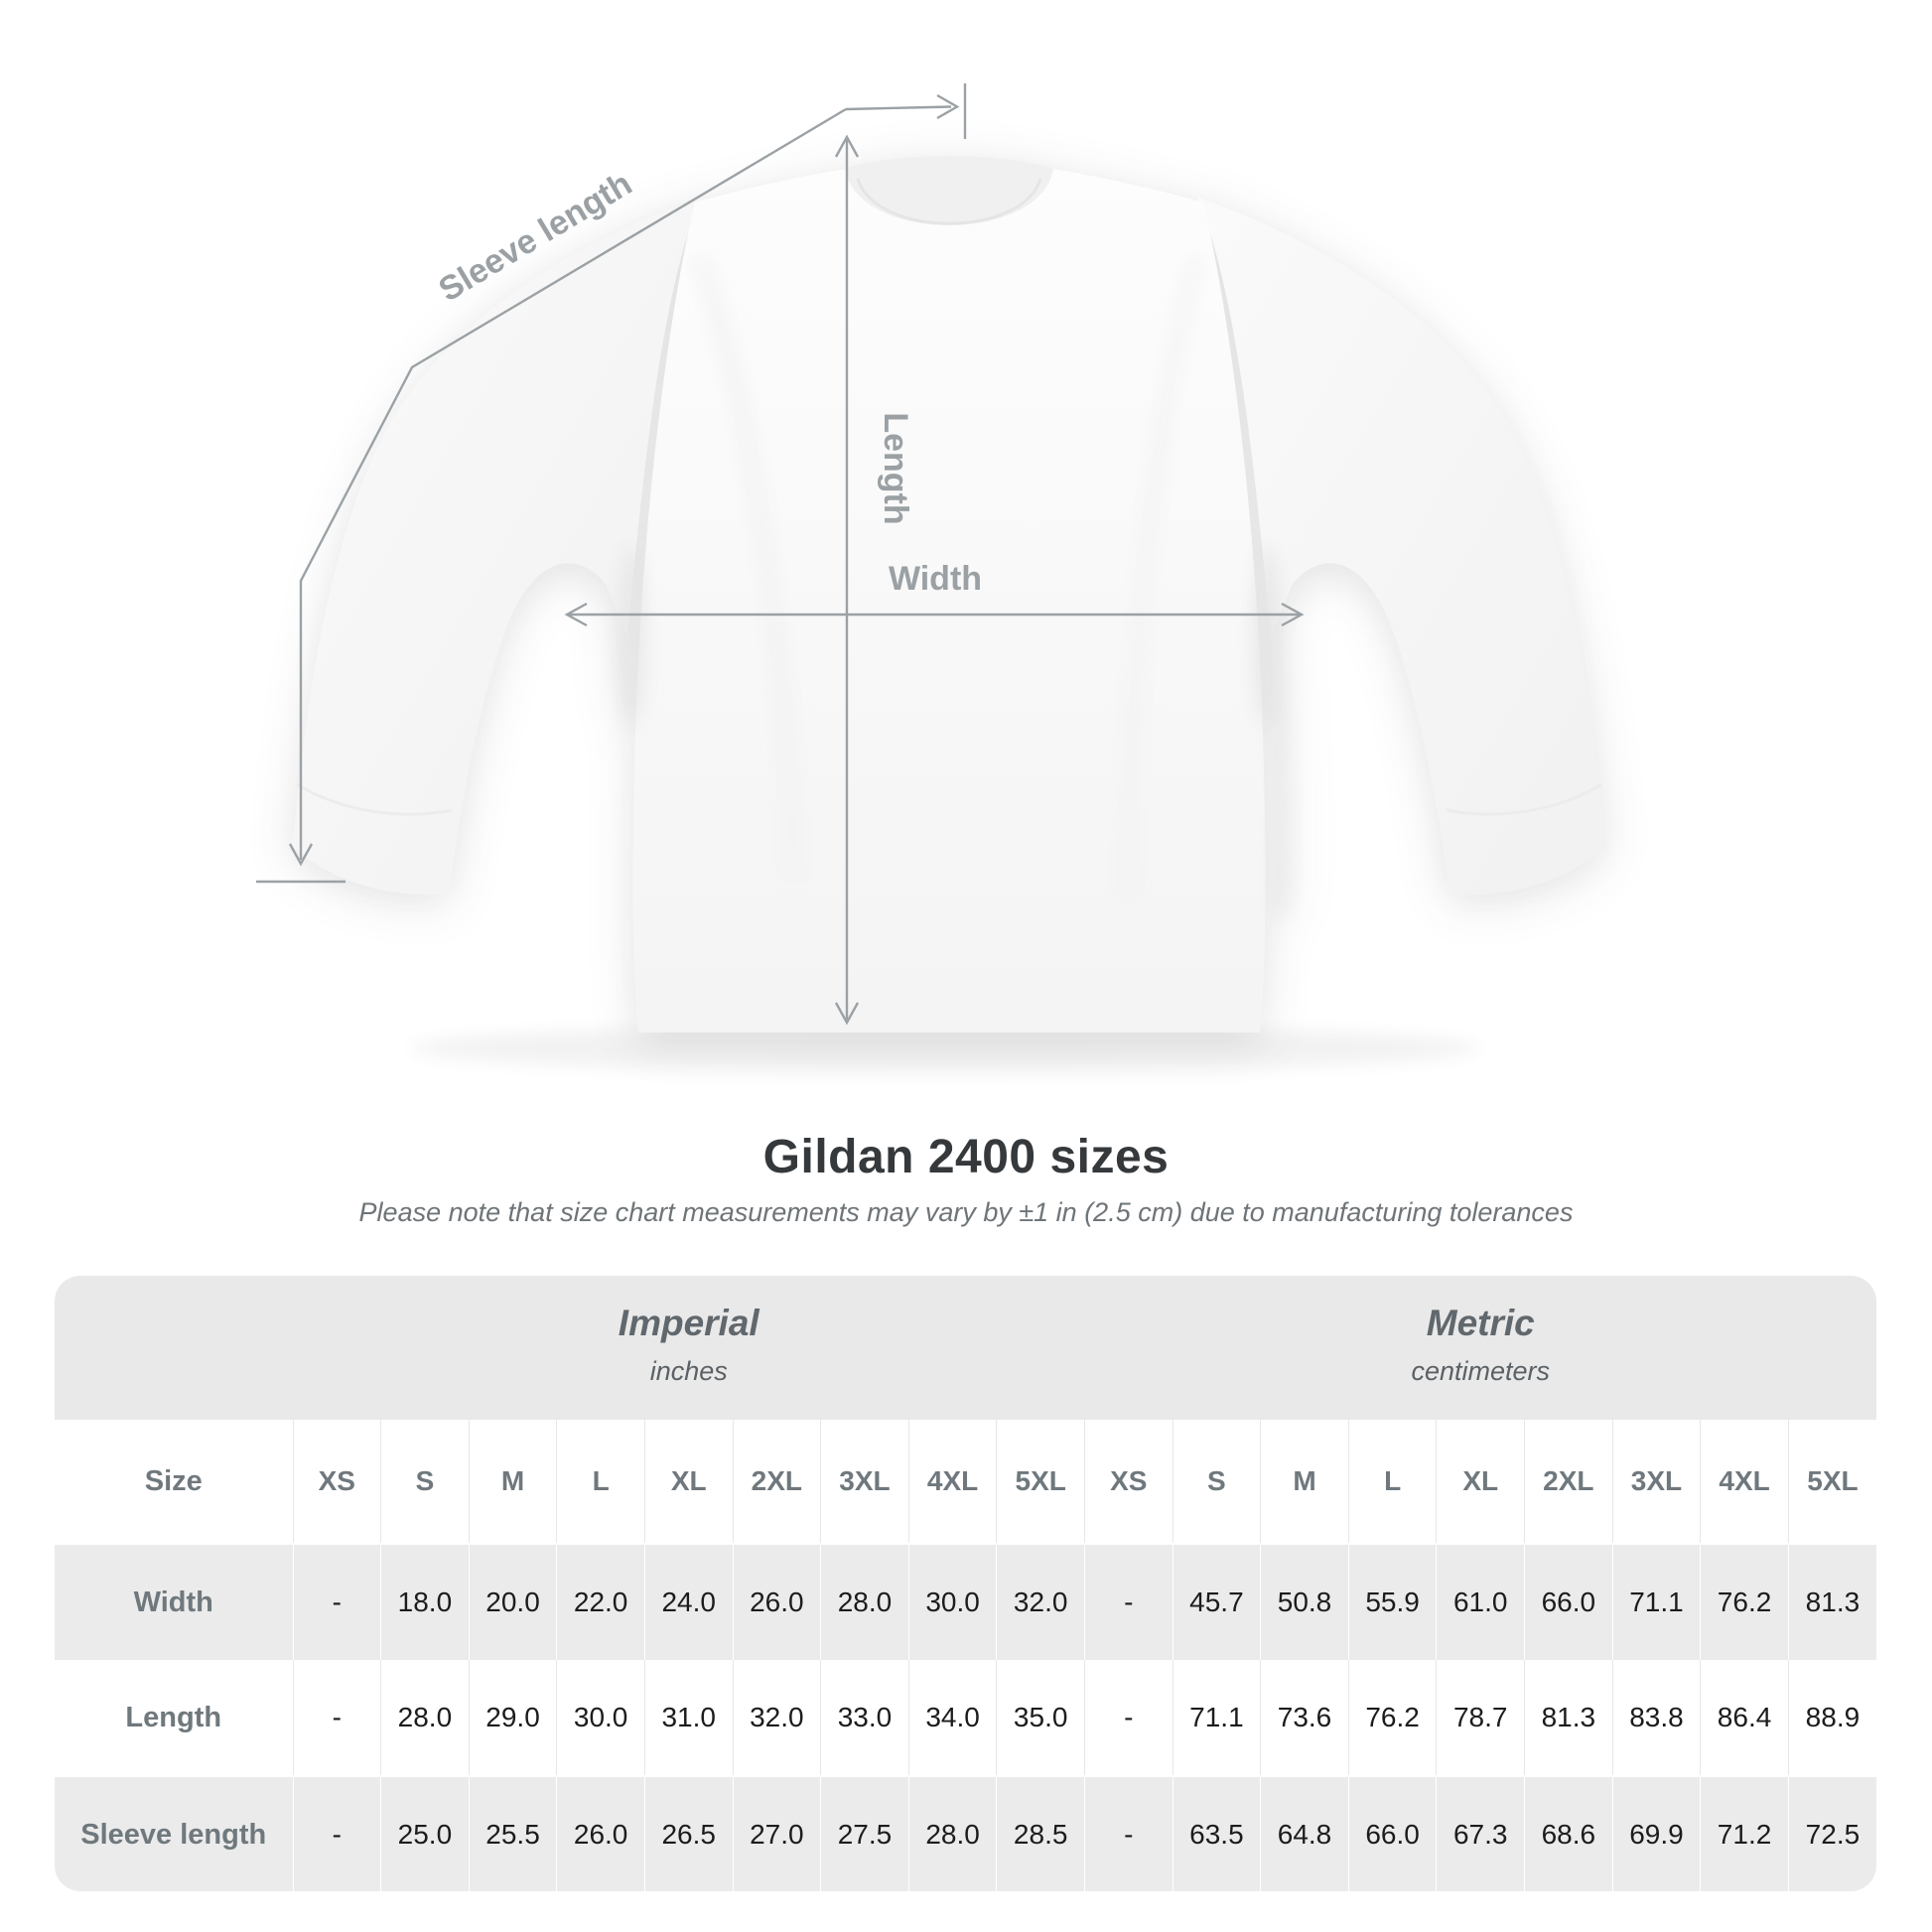 Image resolution: width=1932 pixels, height=1932 pixels. Describe the element at coordinates (336, 1833) in the screenshot. I see `sleeve-imperial-xs: -` at that location.